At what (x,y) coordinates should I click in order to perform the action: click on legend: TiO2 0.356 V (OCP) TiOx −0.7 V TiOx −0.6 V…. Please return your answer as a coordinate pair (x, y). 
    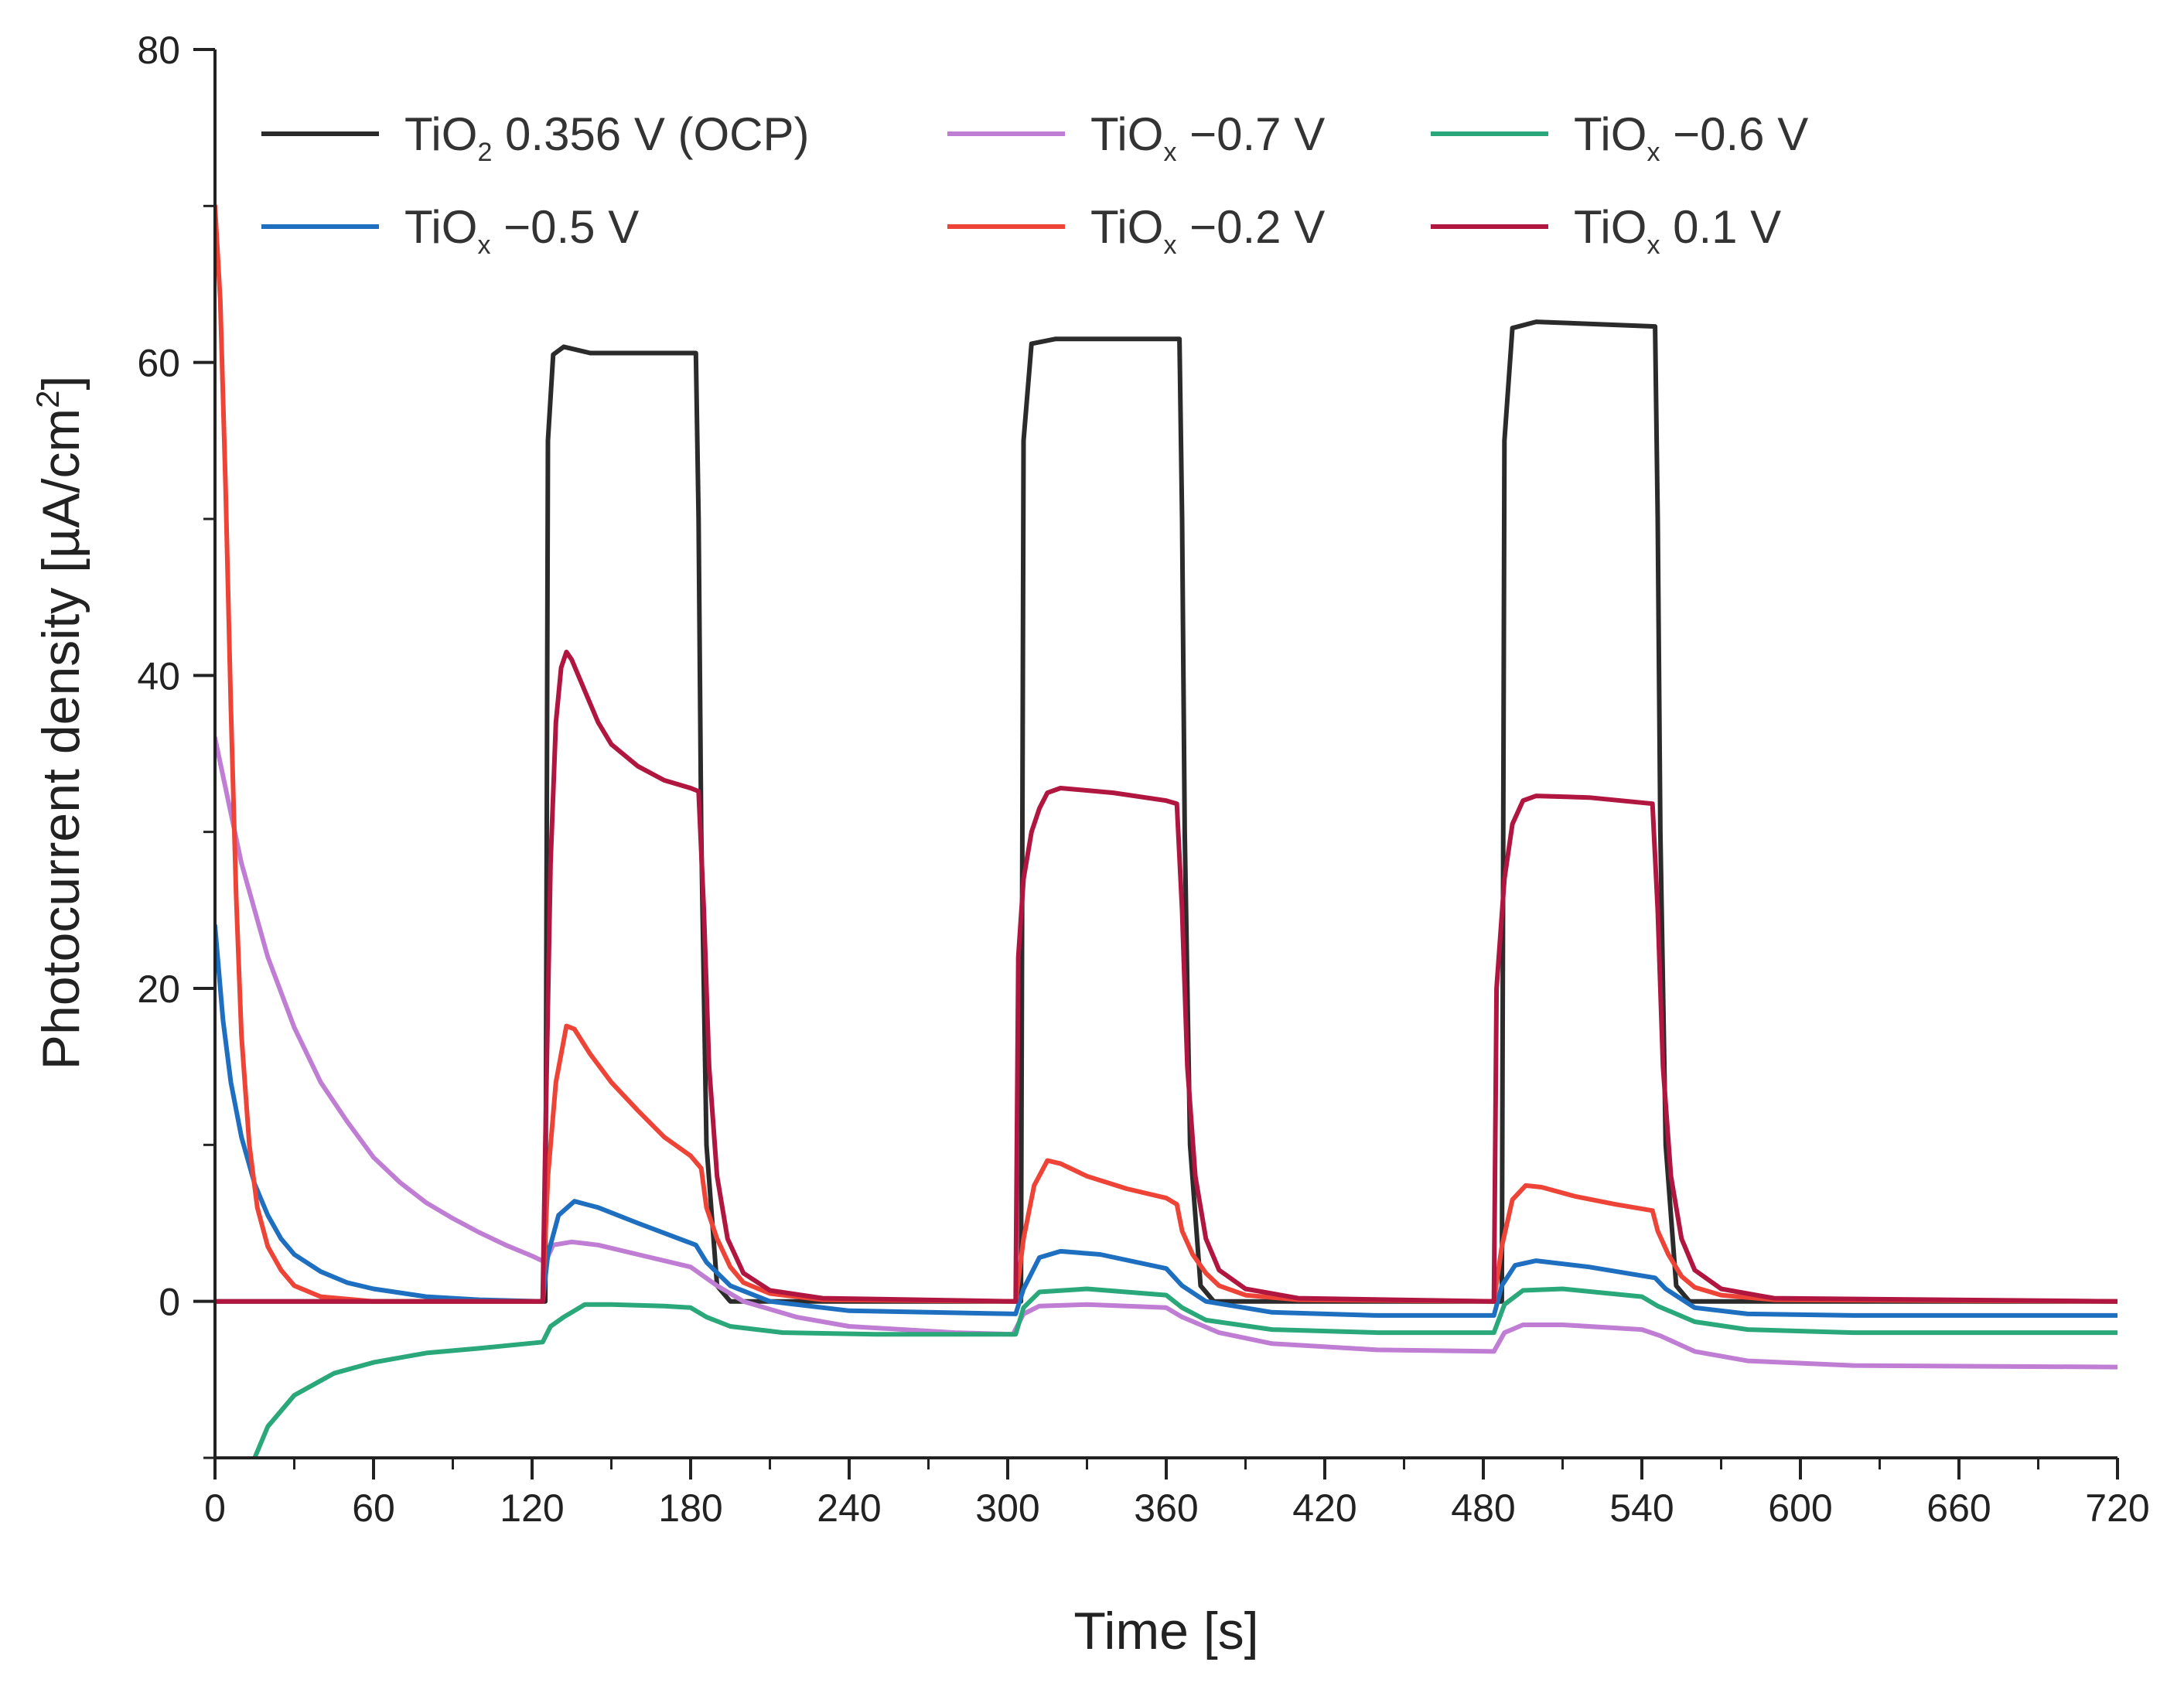
    Looking at the image, I should click on (1034, 184).